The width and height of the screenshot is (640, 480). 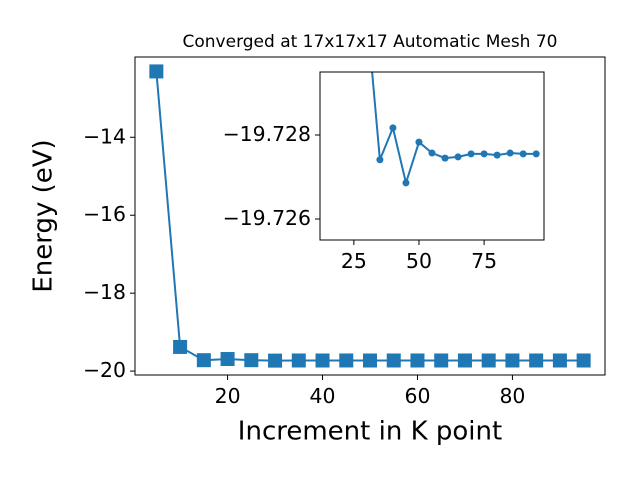 What do you see at coordinates (512, 396) in the screenshot?
I see `x-tick-label: 80` at bounding box center [512, 396].